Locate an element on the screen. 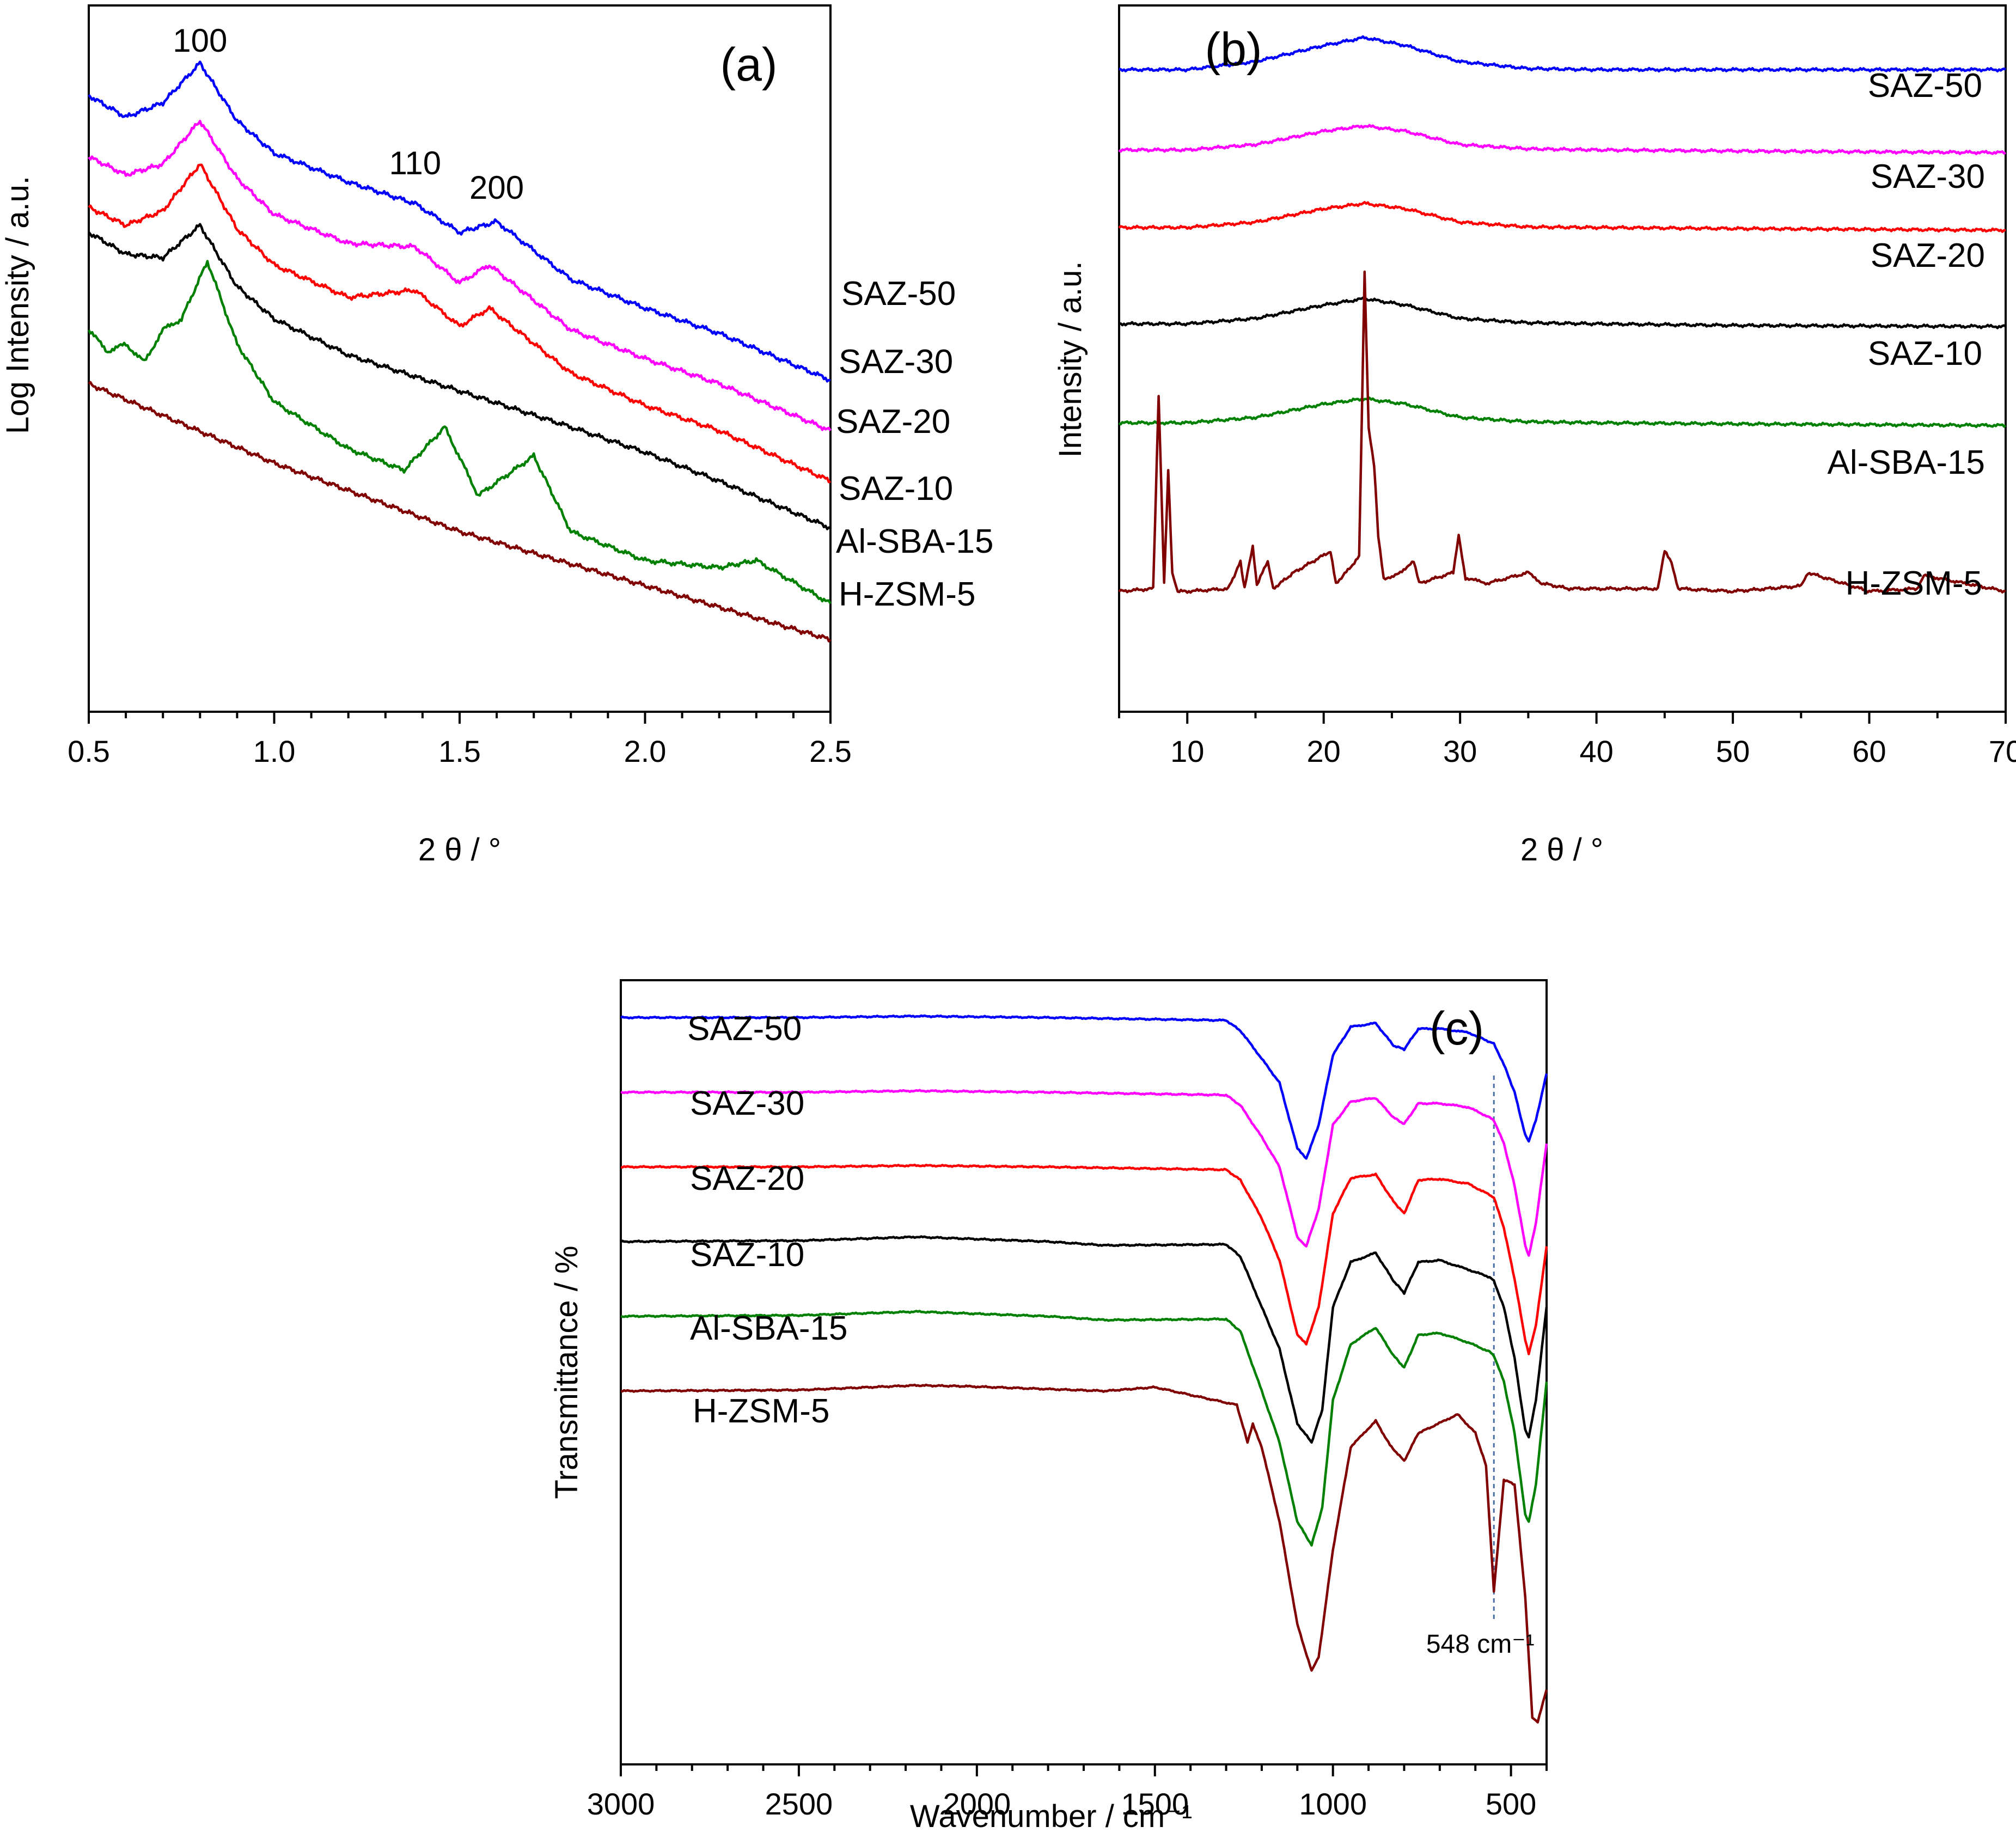 Image resolution: width=2016 pixels, height=1833 pixels. panel-c-series-label-h-zsm-5: H-ZSM-5 is located at coordinates (761, 1411).